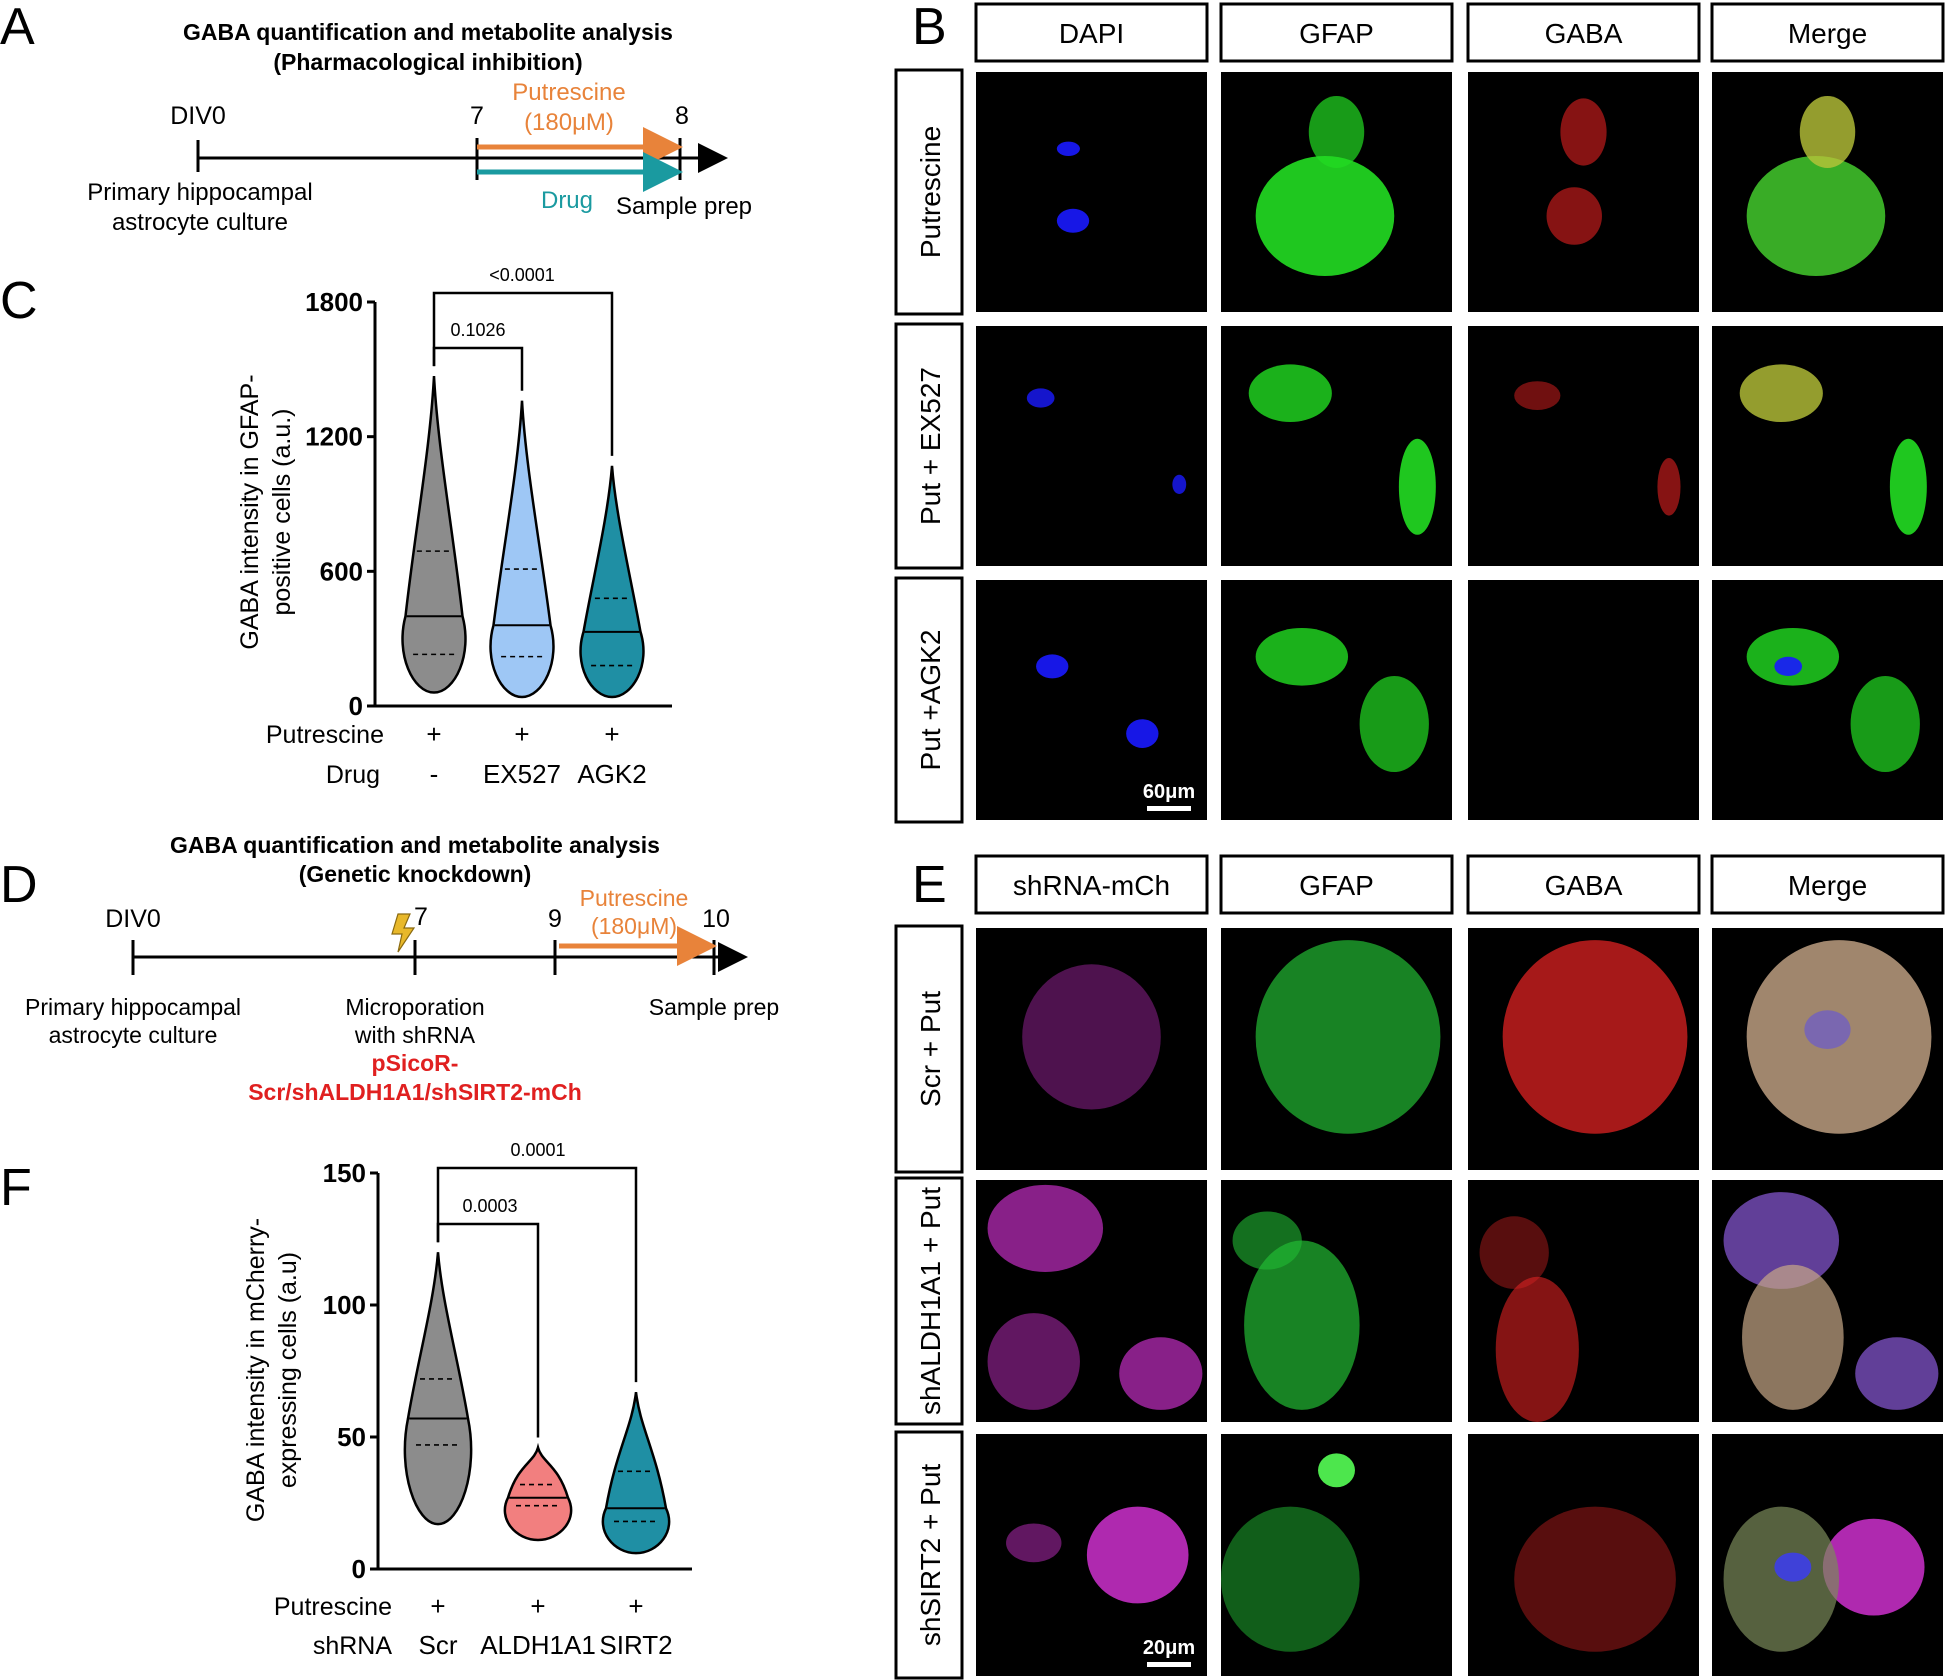 The height and width of the screenshot is (1680, 1945). What do you see at coordinates (356, 706) in the screenshot?
I see `y-tick-label: 0` at bounding box center [356, 706].